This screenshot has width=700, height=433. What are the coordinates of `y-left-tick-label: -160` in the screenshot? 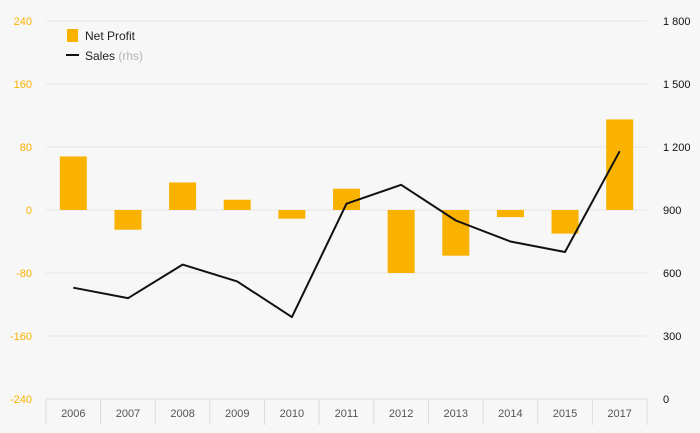 It's located at (21, 337).